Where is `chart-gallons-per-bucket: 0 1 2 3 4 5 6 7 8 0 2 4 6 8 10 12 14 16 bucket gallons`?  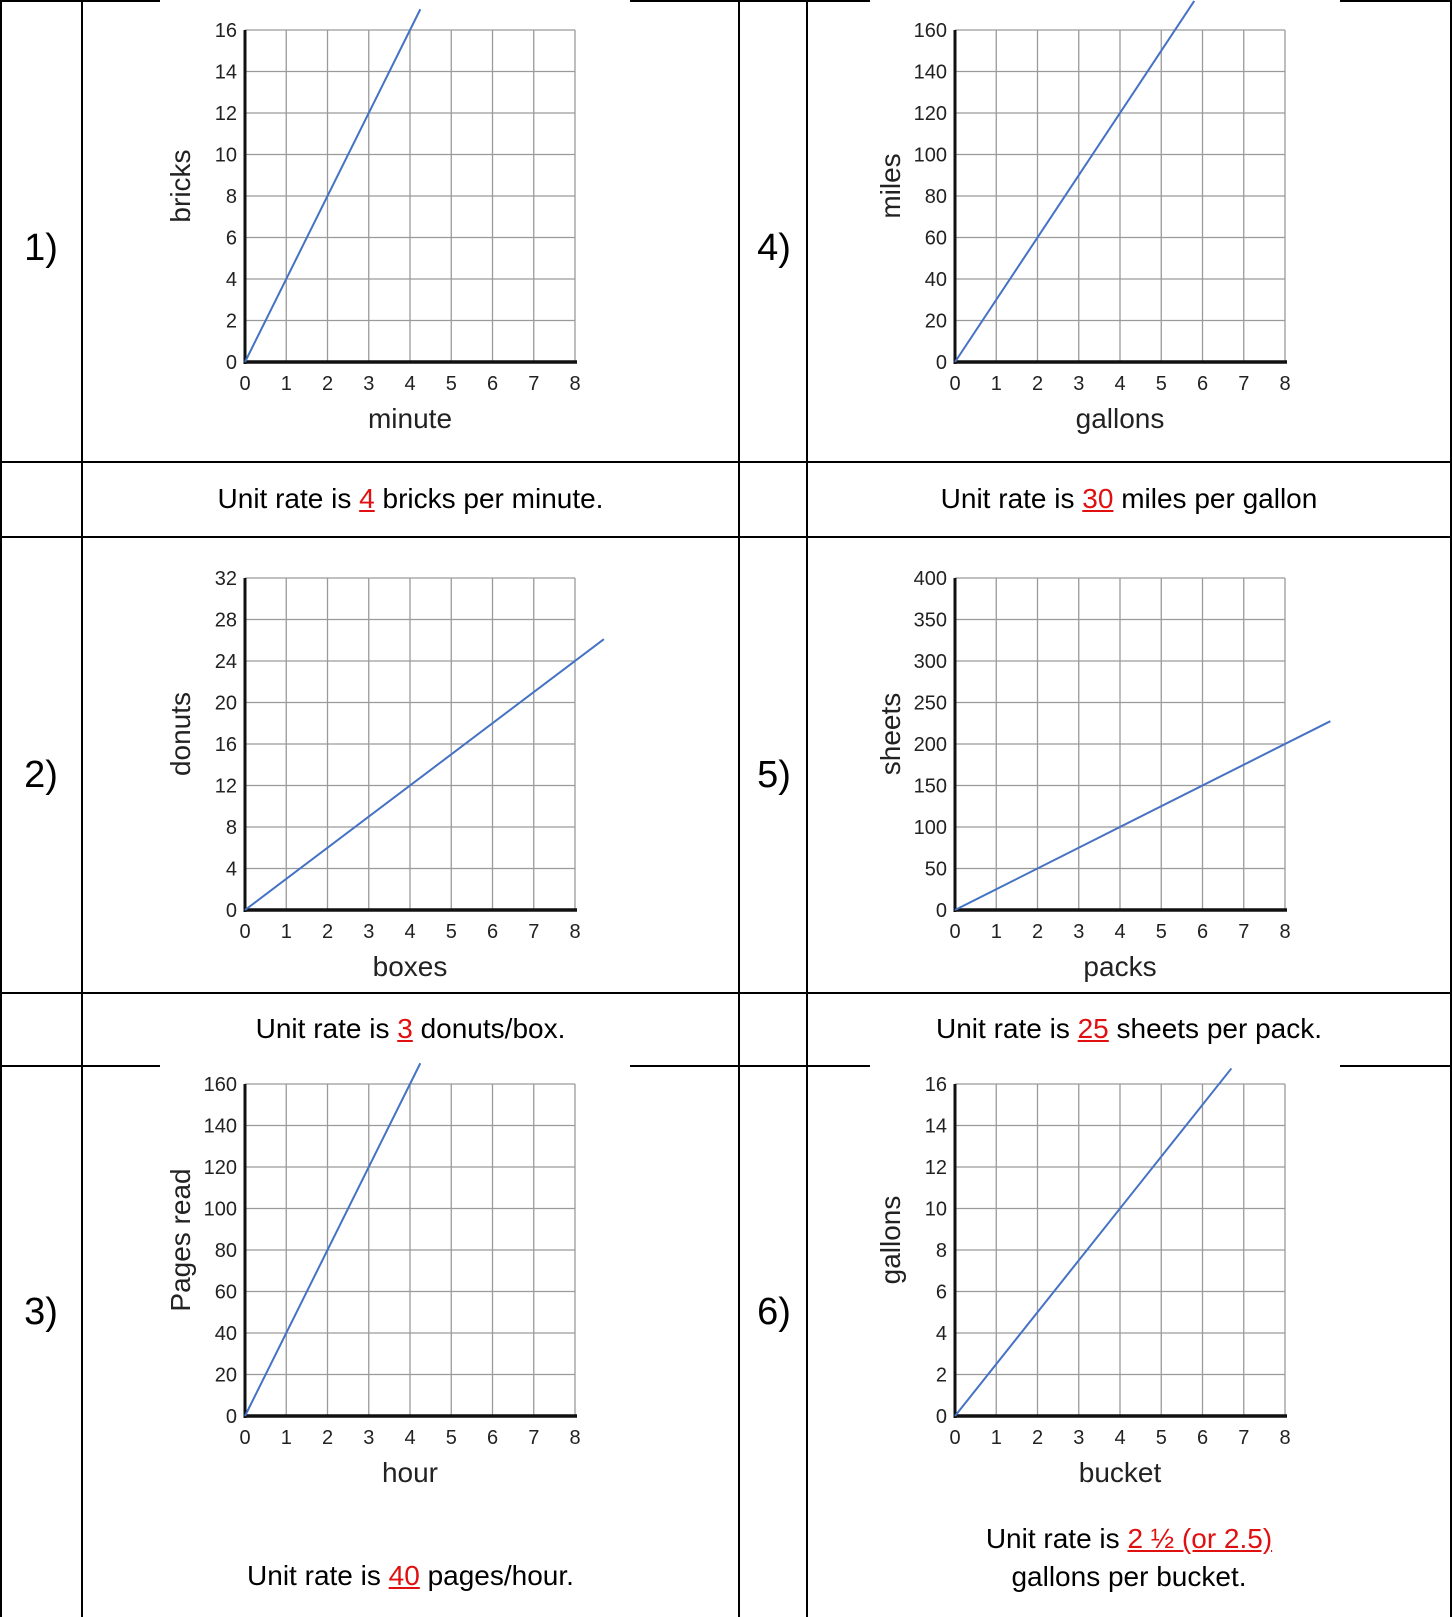 chart-gallons-per-bucket: 0 1 2 3 4 5 6 7 8 0 2 4 6 8 10 12 14 16 bucket gallons is located at coordinates (1105, 1285).